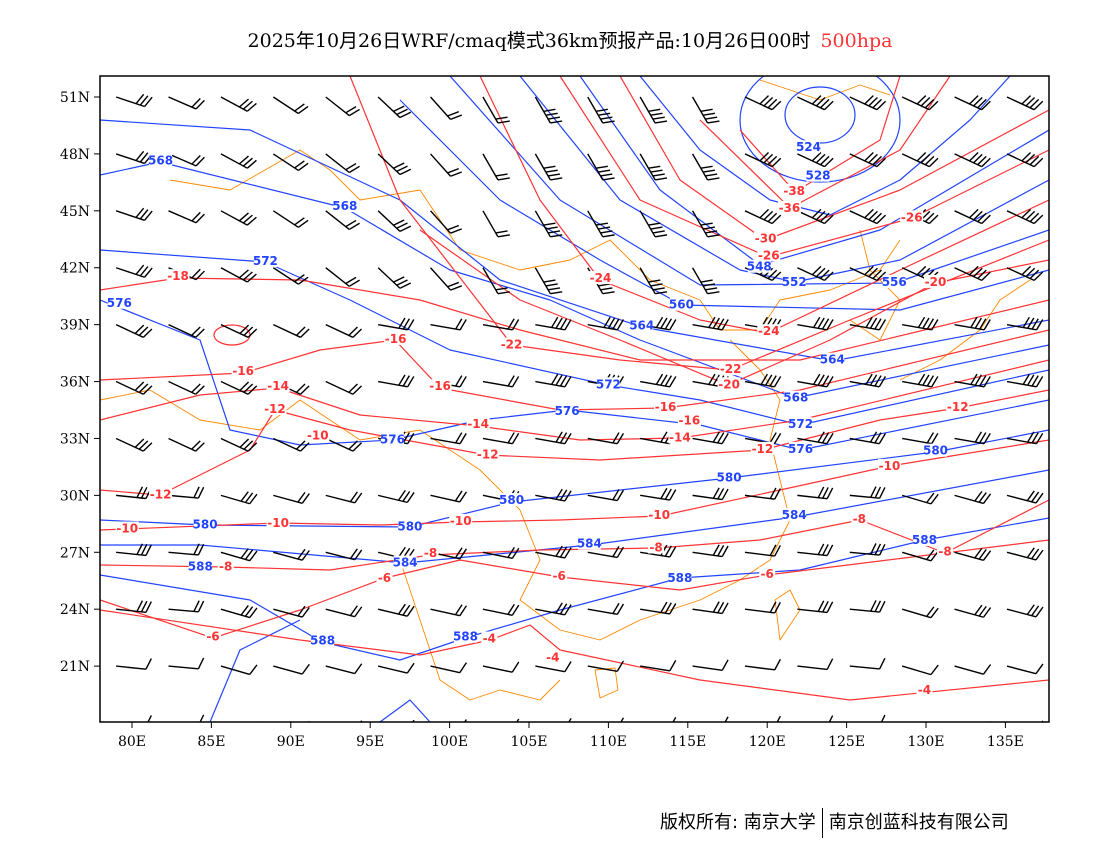  I want to click on height-contour-label: 584, so click(794, 515).